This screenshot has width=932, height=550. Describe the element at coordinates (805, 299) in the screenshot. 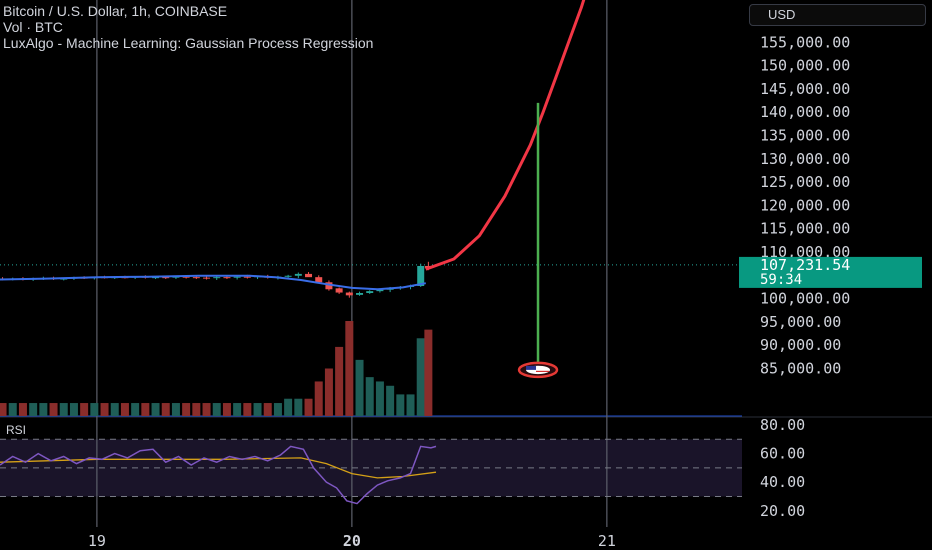

I see `price-tick-label: 100,000.00` at that location.